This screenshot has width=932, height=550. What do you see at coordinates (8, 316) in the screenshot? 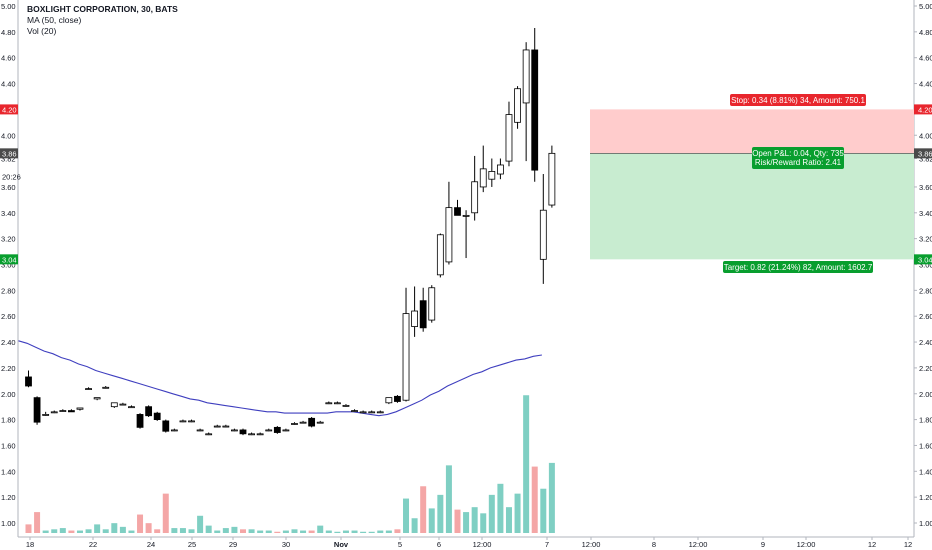
I see `left-tick-label: 2.60` at bounding box center [8, 316].